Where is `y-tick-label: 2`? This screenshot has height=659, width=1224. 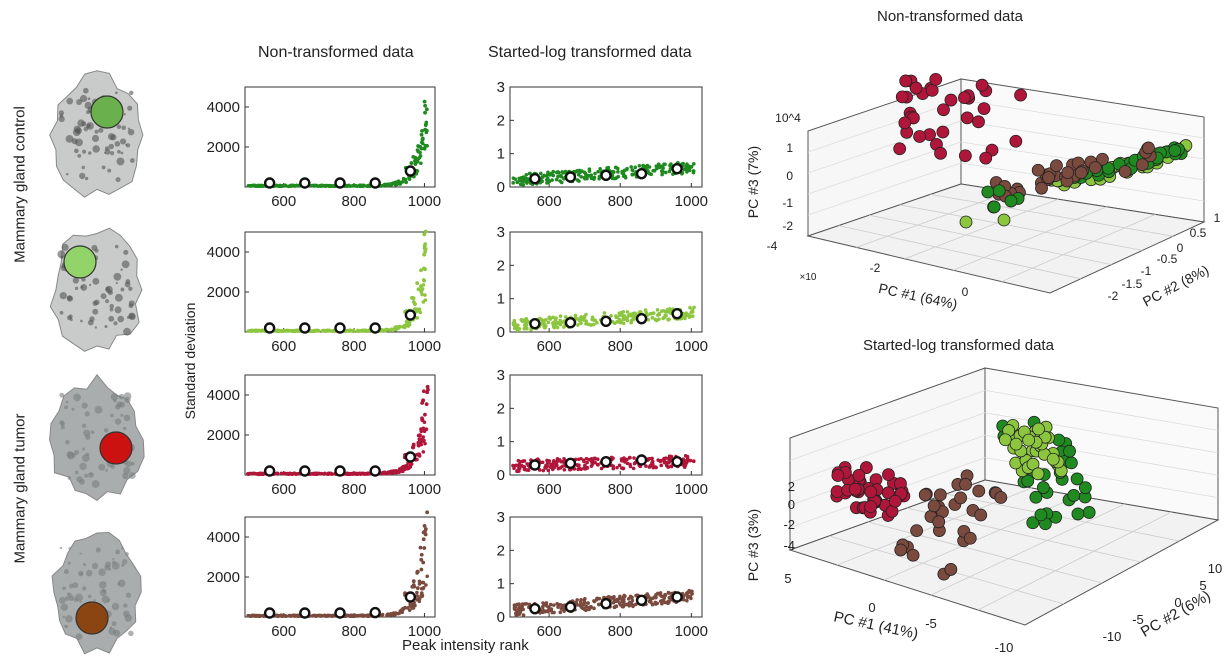 y-tick-label: 2 is located at coordinates (501, 550).